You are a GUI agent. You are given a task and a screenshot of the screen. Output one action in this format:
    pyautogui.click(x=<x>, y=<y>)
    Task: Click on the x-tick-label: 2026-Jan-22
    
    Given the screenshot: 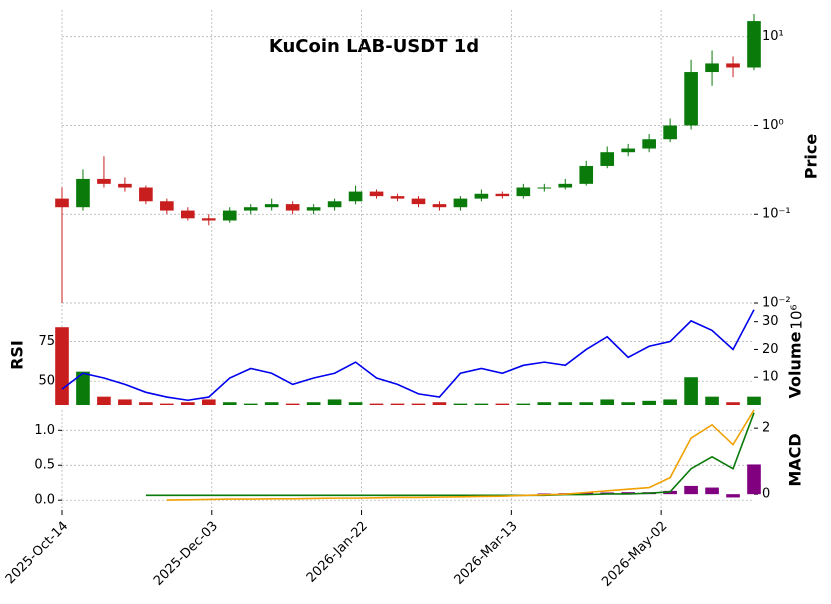 What is the action you would take?
    pyautogui.click(x=337, y=552)
    